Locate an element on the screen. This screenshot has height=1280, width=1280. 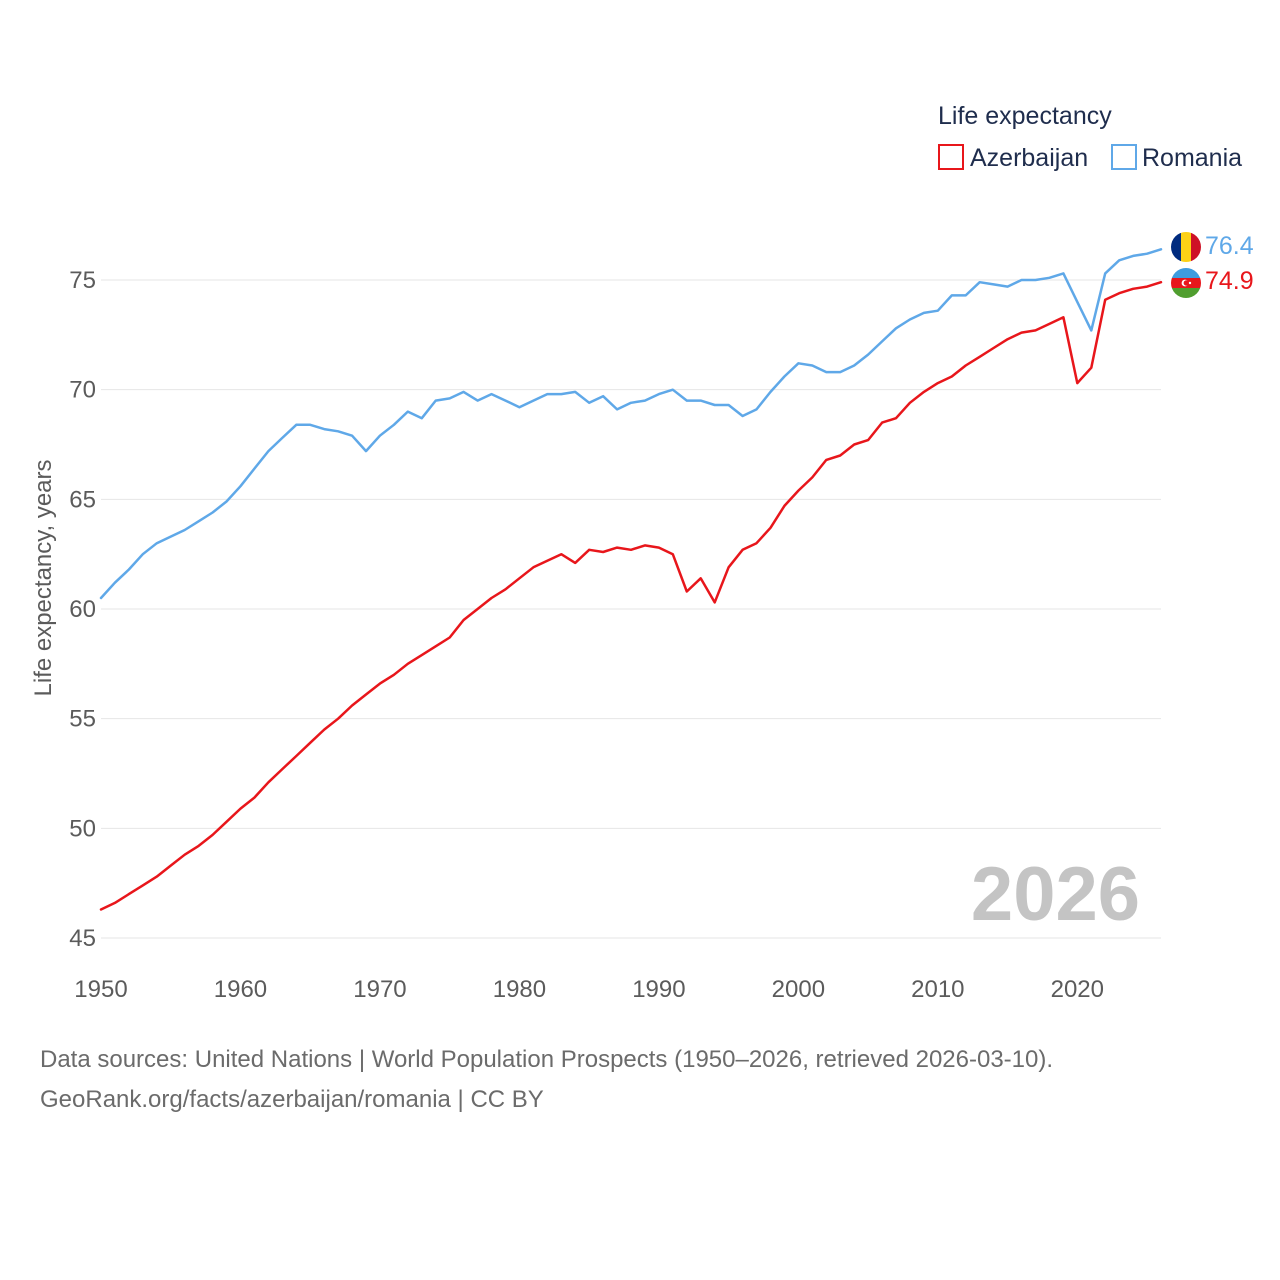
y-axis-label: Life expectancy, years is located at coordinates (43, 577).